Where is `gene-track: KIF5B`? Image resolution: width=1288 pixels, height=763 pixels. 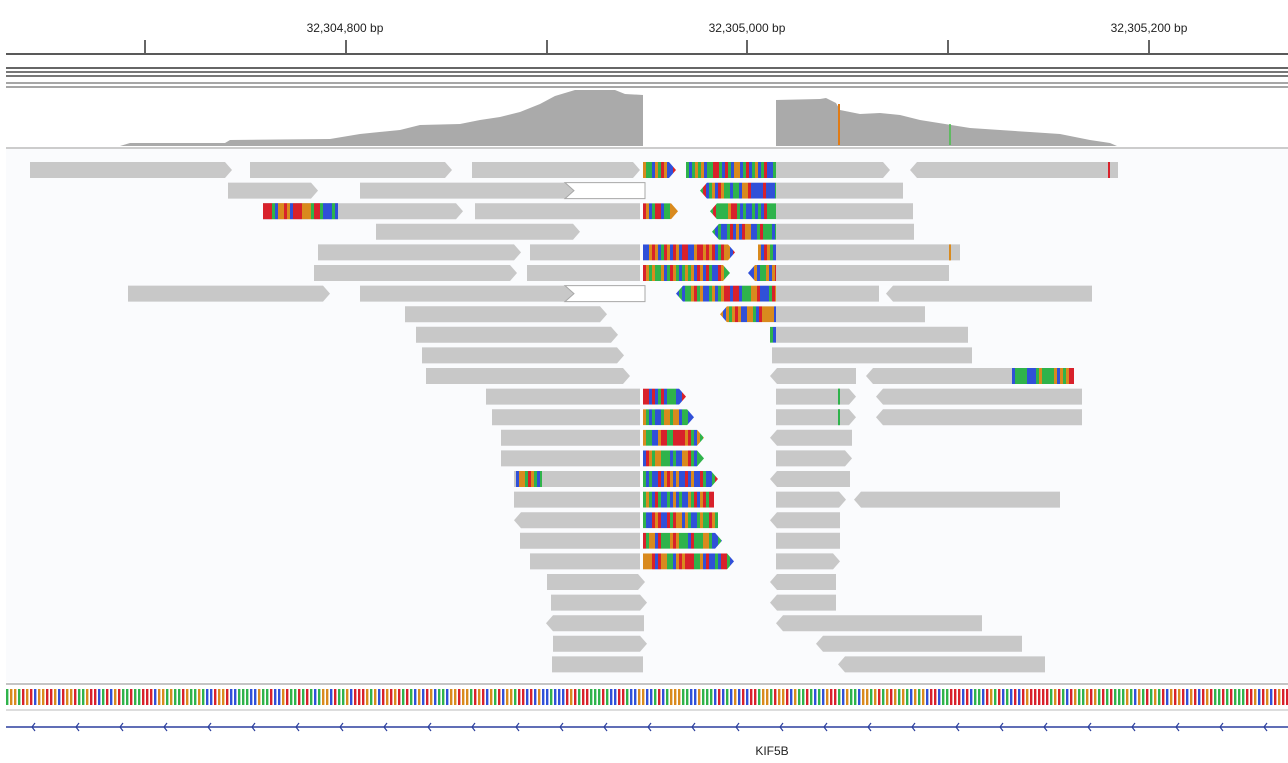 gene-track: KIF5B is located at coordinates (647, 740).